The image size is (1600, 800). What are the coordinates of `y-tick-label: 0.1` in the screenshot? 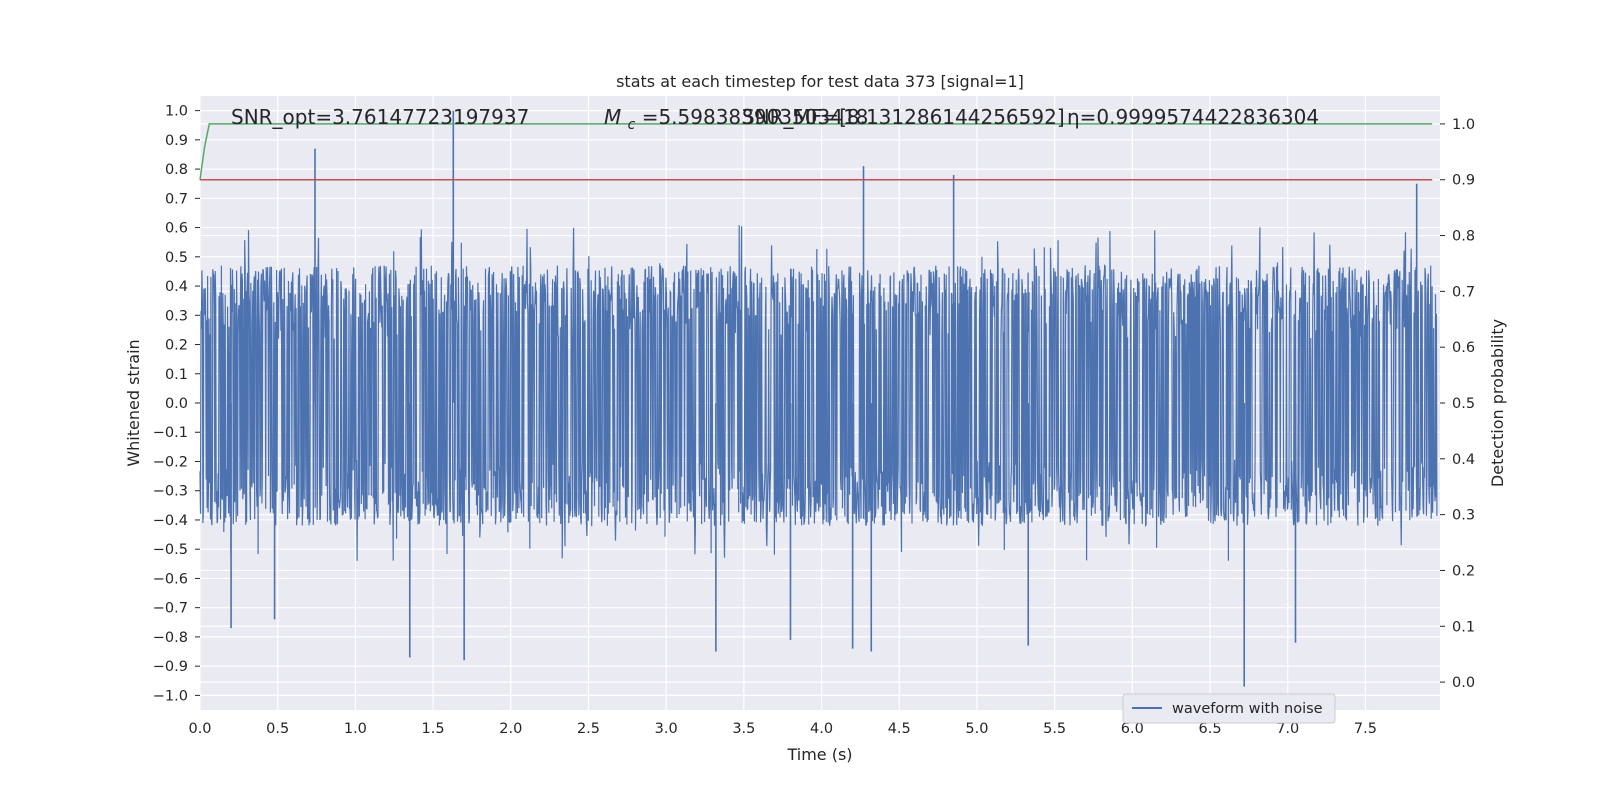 It's located at (176, 375).